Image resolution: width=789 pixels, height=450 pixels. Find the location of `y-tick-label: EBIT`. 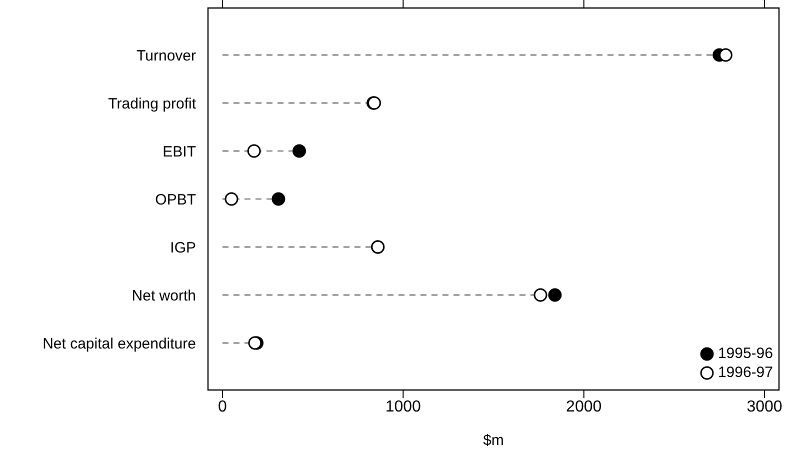

y-tick-label: EBIT is located at coordinates (179, 151).